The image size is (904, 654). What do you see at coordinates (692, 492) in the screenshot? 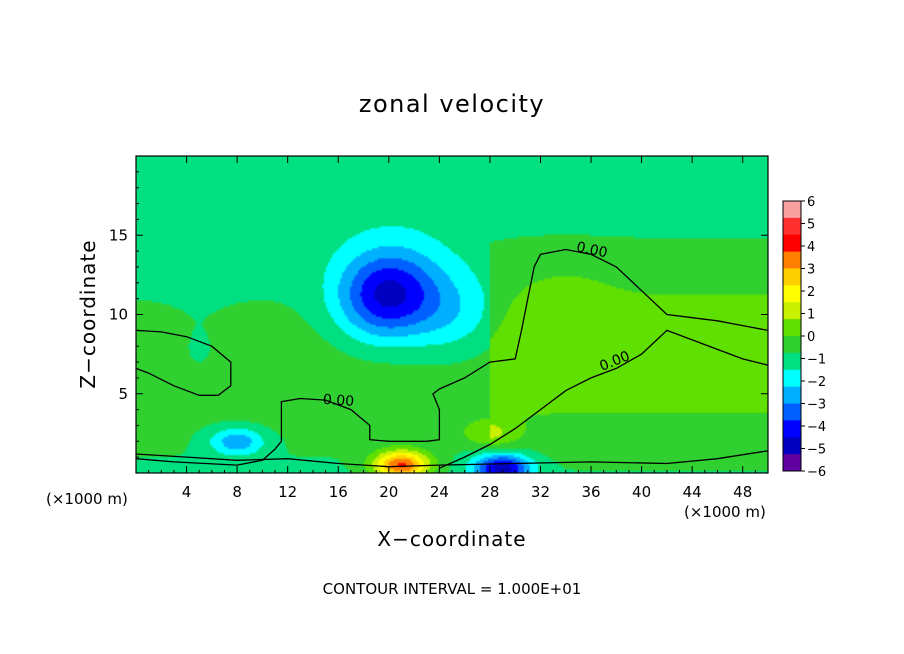
I see `x-tick-label: 44` at bounding box center [692, 492].